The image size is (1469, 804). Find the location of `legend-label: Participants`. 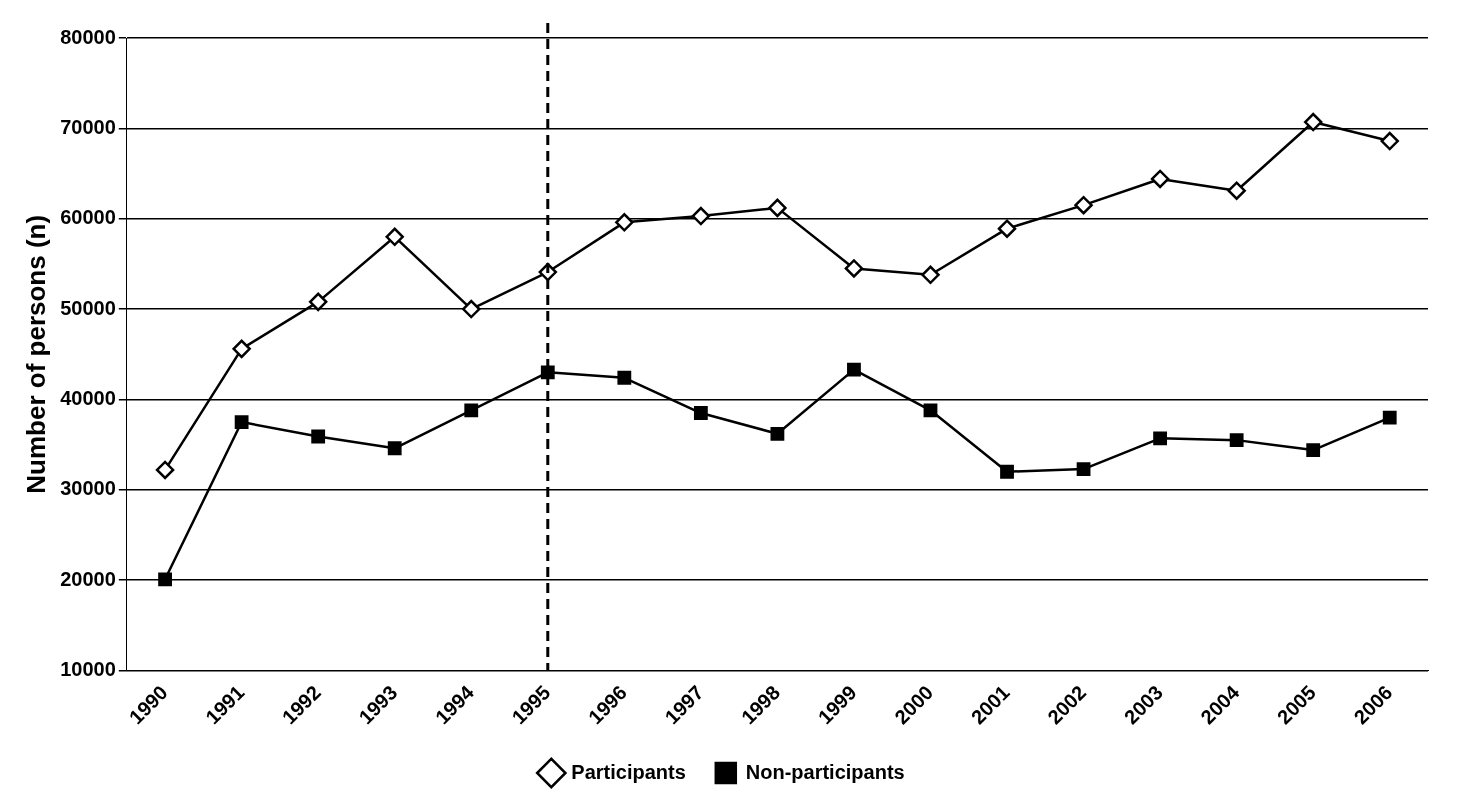

legend-label: Participants is located at coordinates (628, 771).